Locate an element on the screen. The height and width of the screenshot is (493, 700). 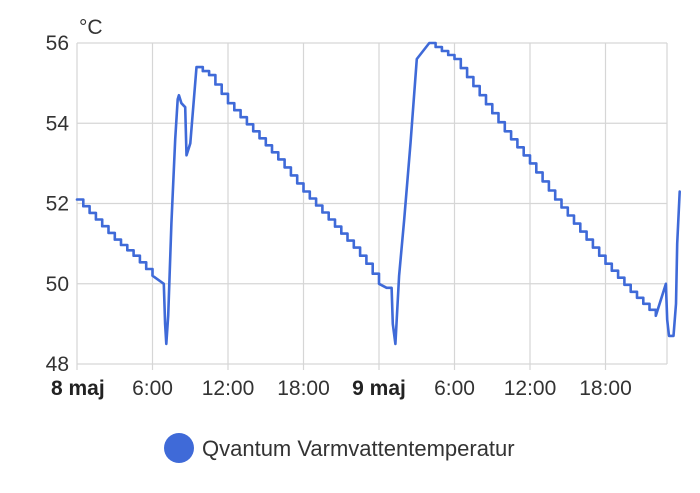
y-axis-unit-label: °C is located at coordinates (91, 27).